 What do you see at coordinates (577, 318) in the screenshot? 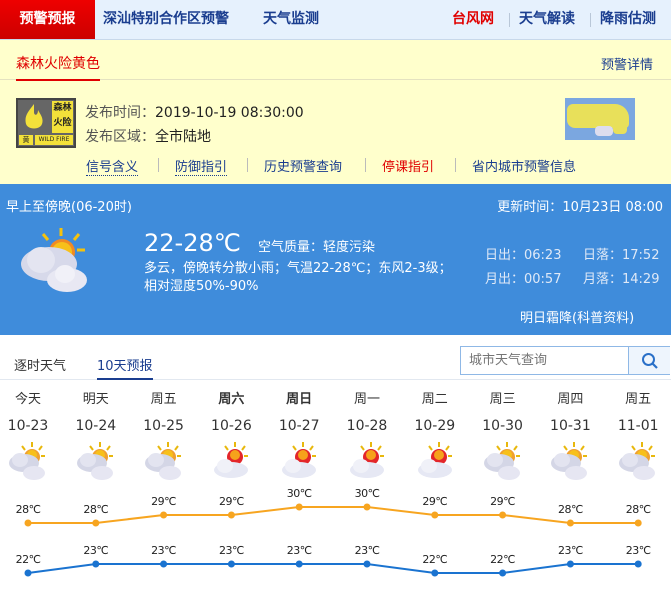
I see `solar-term-tip-link: 明日霜降(科普资料)` at bounding box center [577, 318].